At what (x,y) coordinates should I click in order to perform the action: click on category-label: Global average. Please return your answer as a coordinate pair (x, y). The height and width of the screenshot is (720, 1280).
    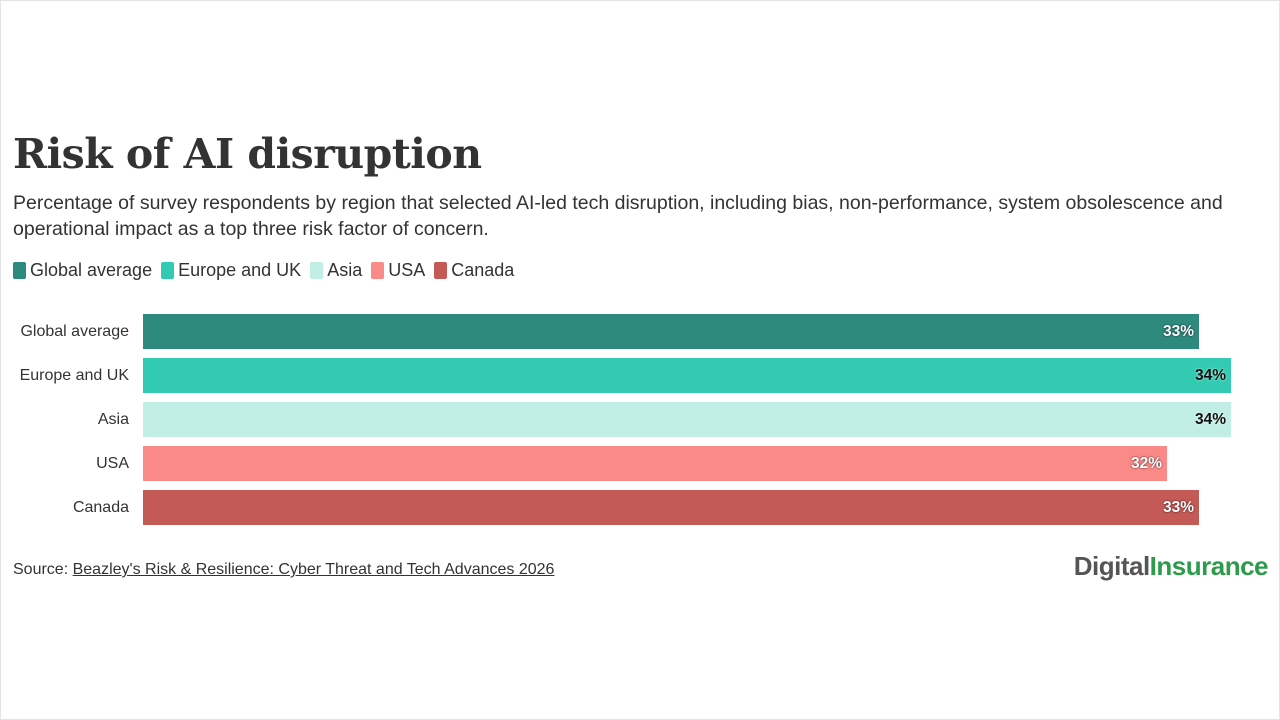
    Looking at the image, I should click on (74, 331).